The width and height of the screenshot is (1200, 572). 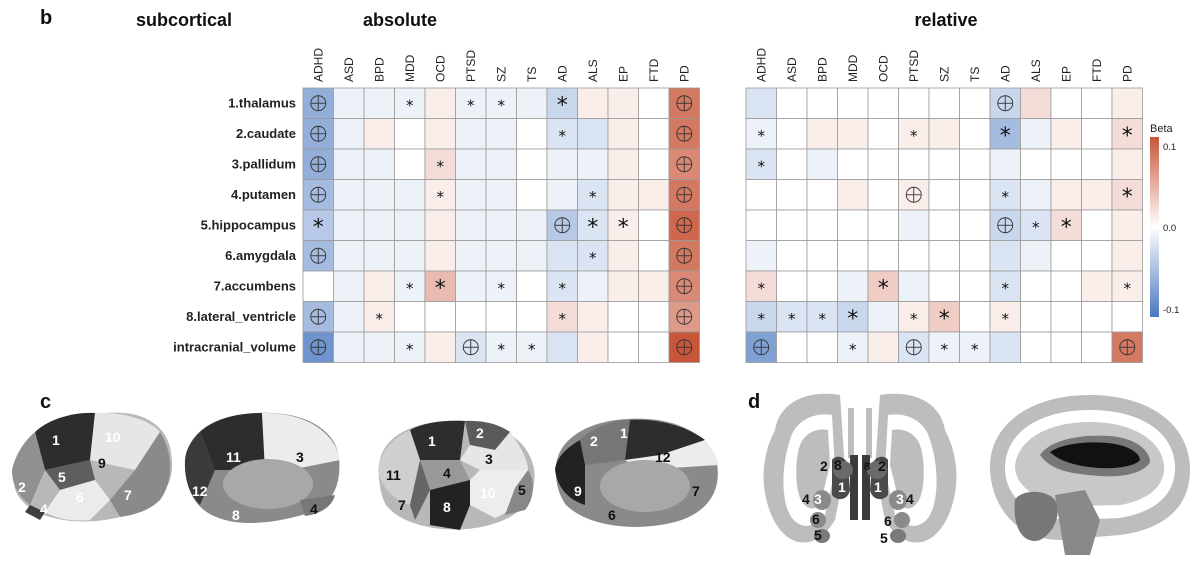 I want to click on medial-right-label-7: 7, so click(x=696, y=491).